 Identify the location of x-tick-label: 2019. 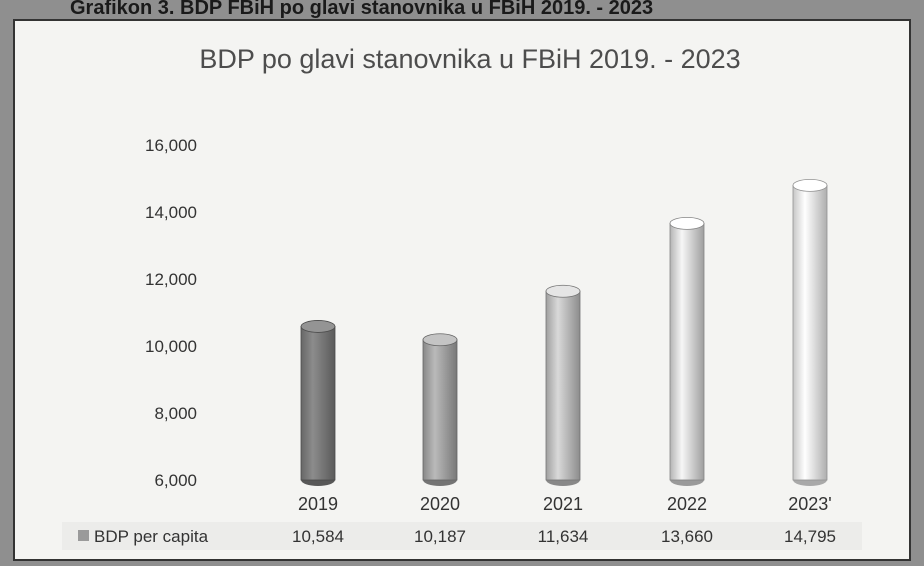
(318, 504).